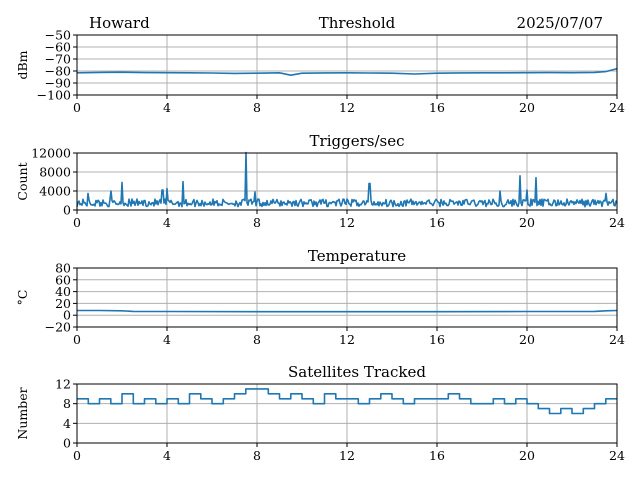 This screenshot has height=480, width=640. I want to click on y-axis-label: °C, so click(22, 298).